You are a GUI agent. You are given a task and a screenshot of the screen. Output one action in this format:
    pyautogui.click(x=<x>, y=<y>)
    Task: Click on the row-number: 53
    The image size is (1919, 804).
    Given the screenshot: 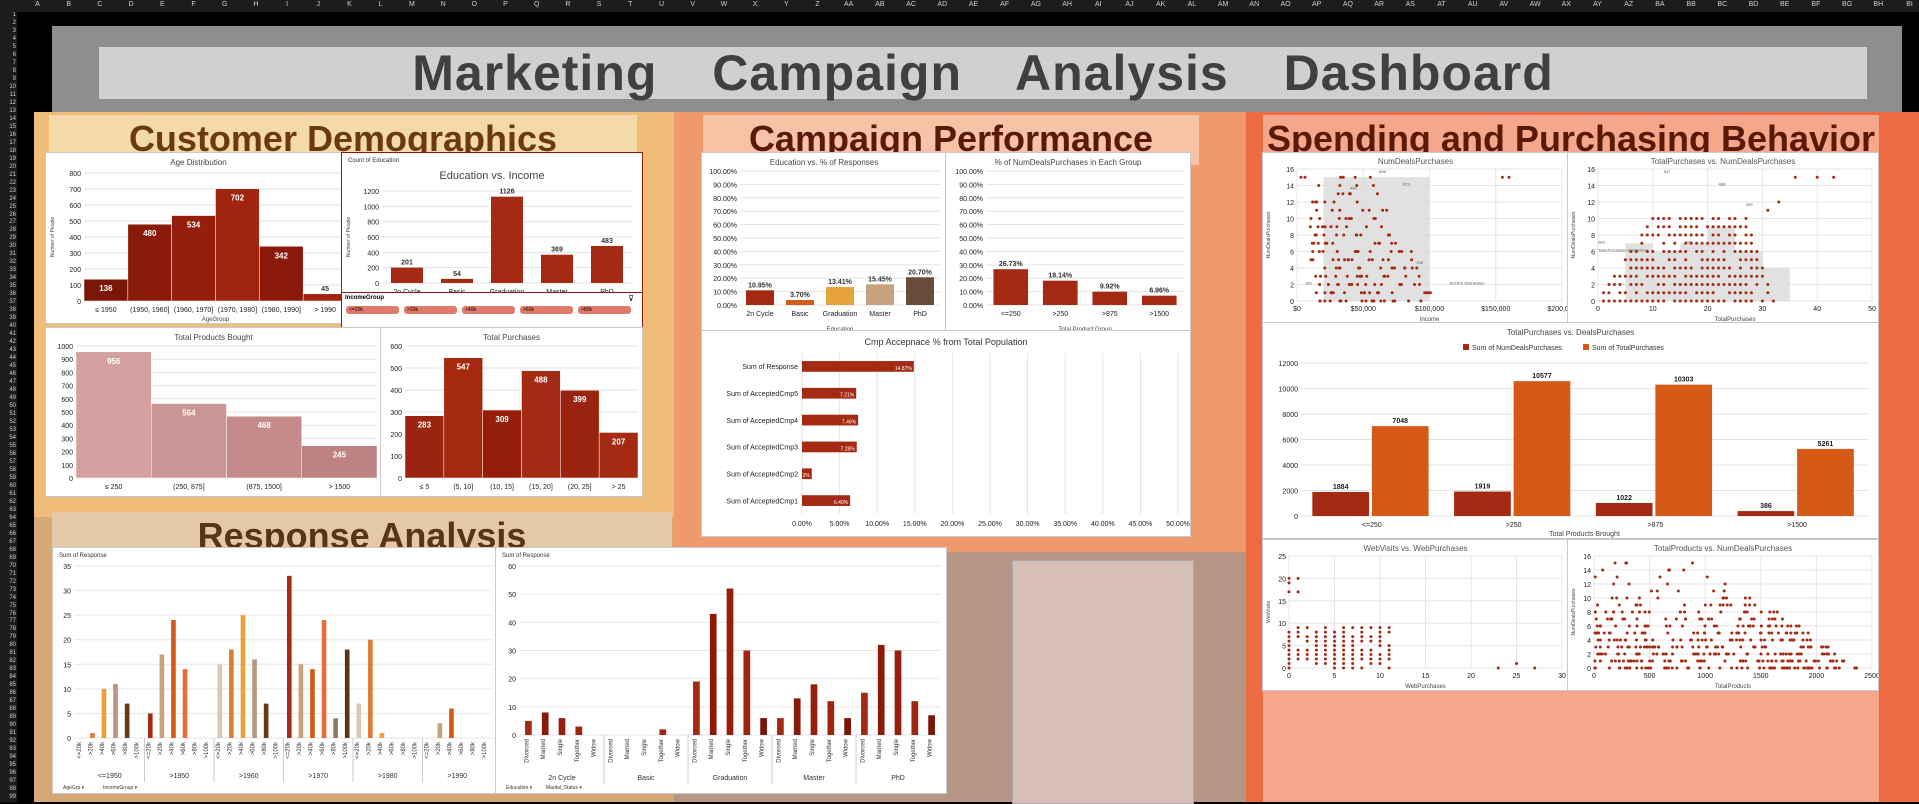 What is the action you would take?
    pyautogui.click(x=12, y=429)
    